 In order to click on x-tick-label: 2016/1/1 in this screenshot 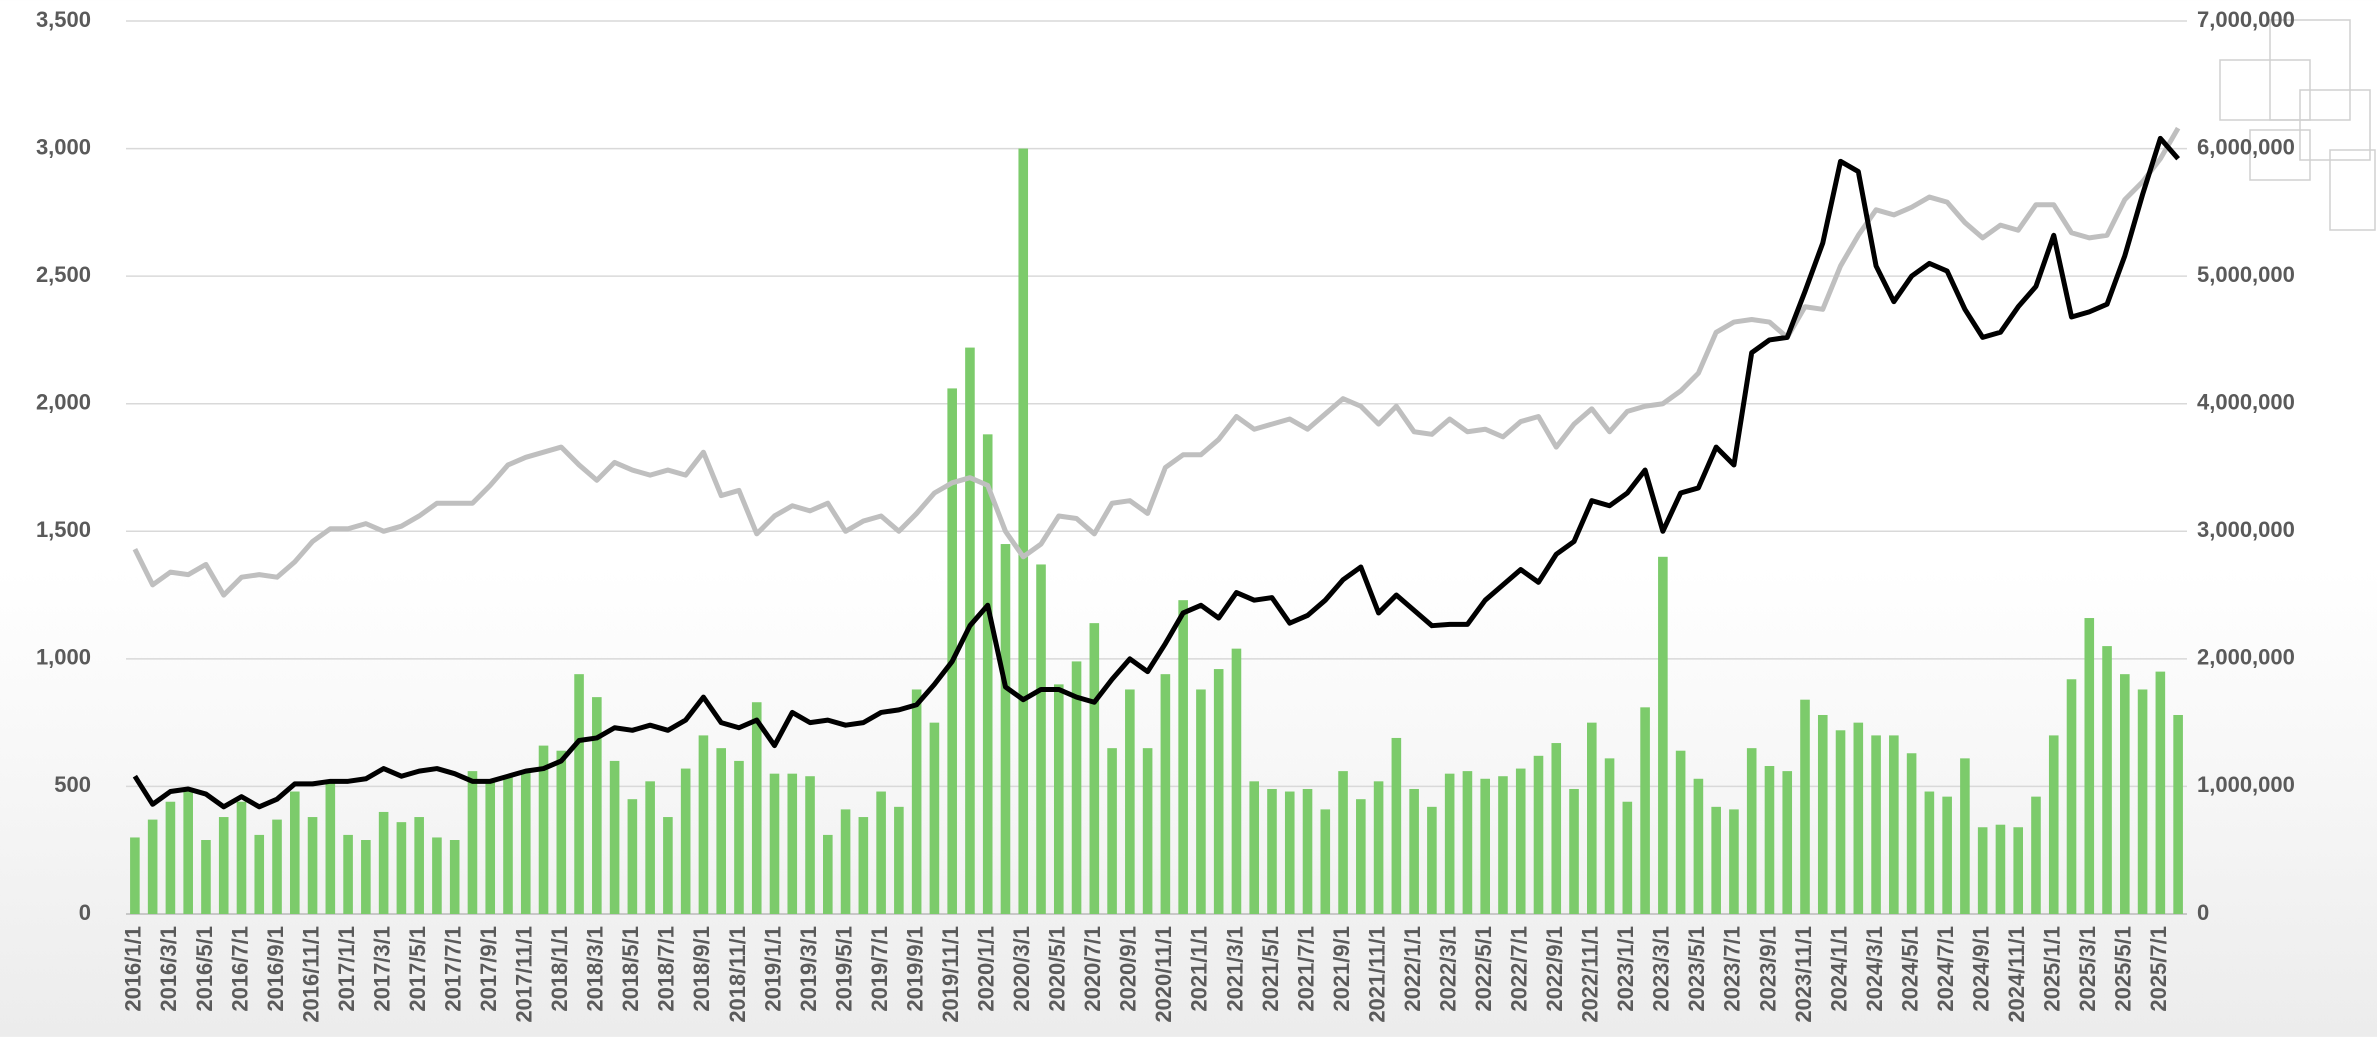, I will do `click(133, 969)`.